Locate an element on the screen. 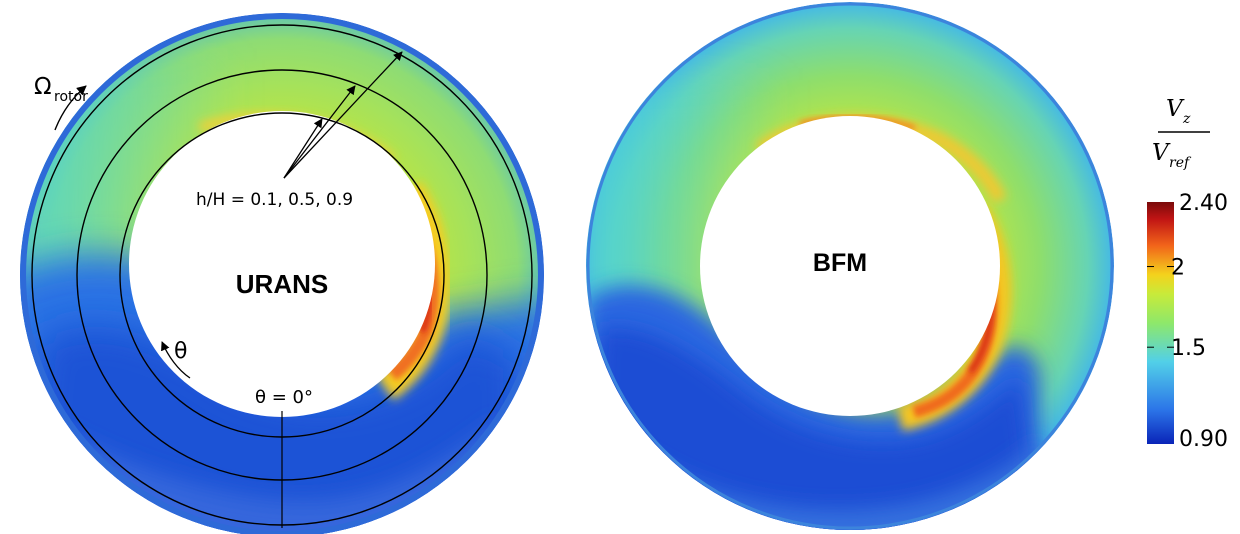  omega-symbol: Ω is located at coordinates (43, 87).